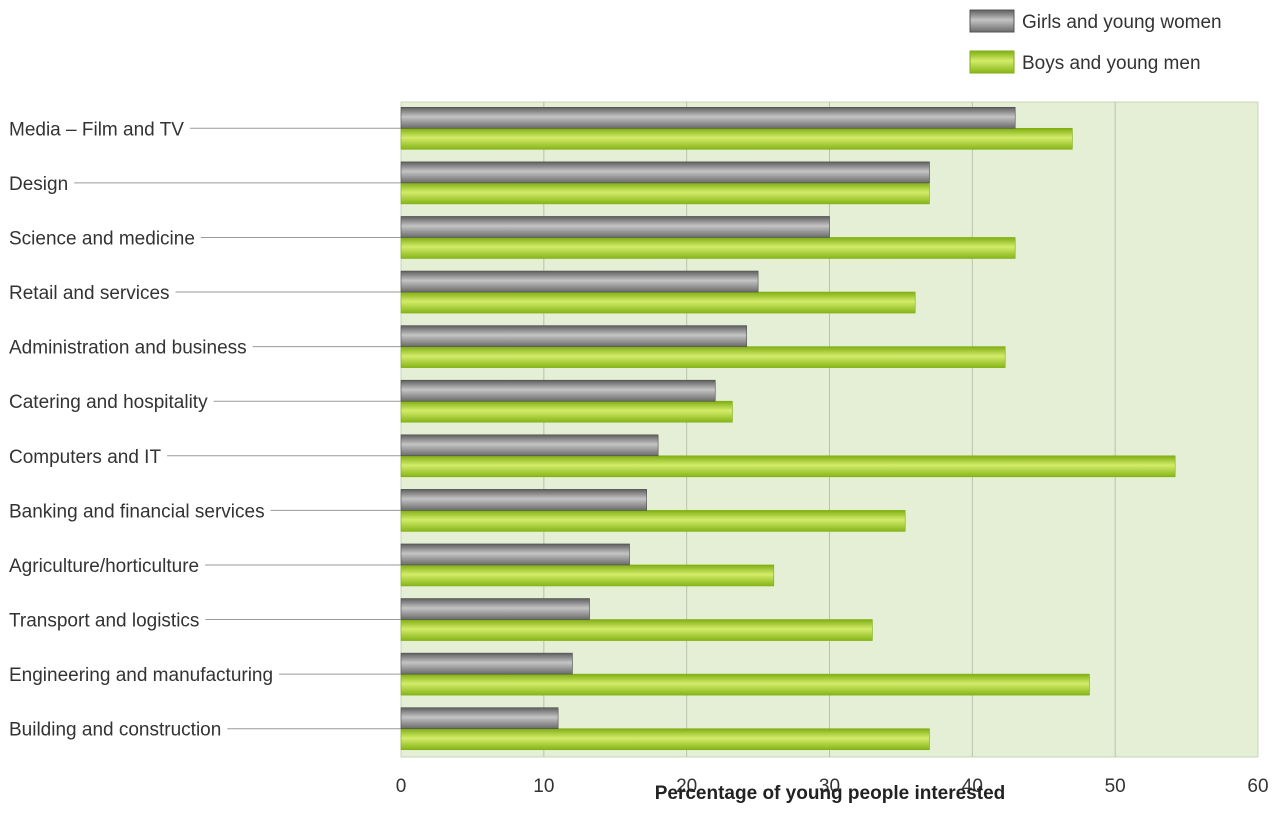 Image resolution: width=1274 pixels, height=834 pixels. Describe the element at coordinates (523, 500) in the screenshot. I see `bar-girls-banking-and-financial-services` at that location.